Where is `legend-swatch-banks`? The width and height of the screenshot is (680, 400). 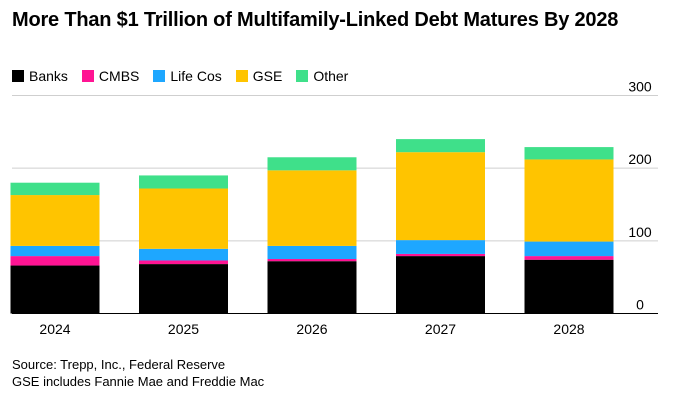 legend-swatch-banks is located at coordinates (18, 76).